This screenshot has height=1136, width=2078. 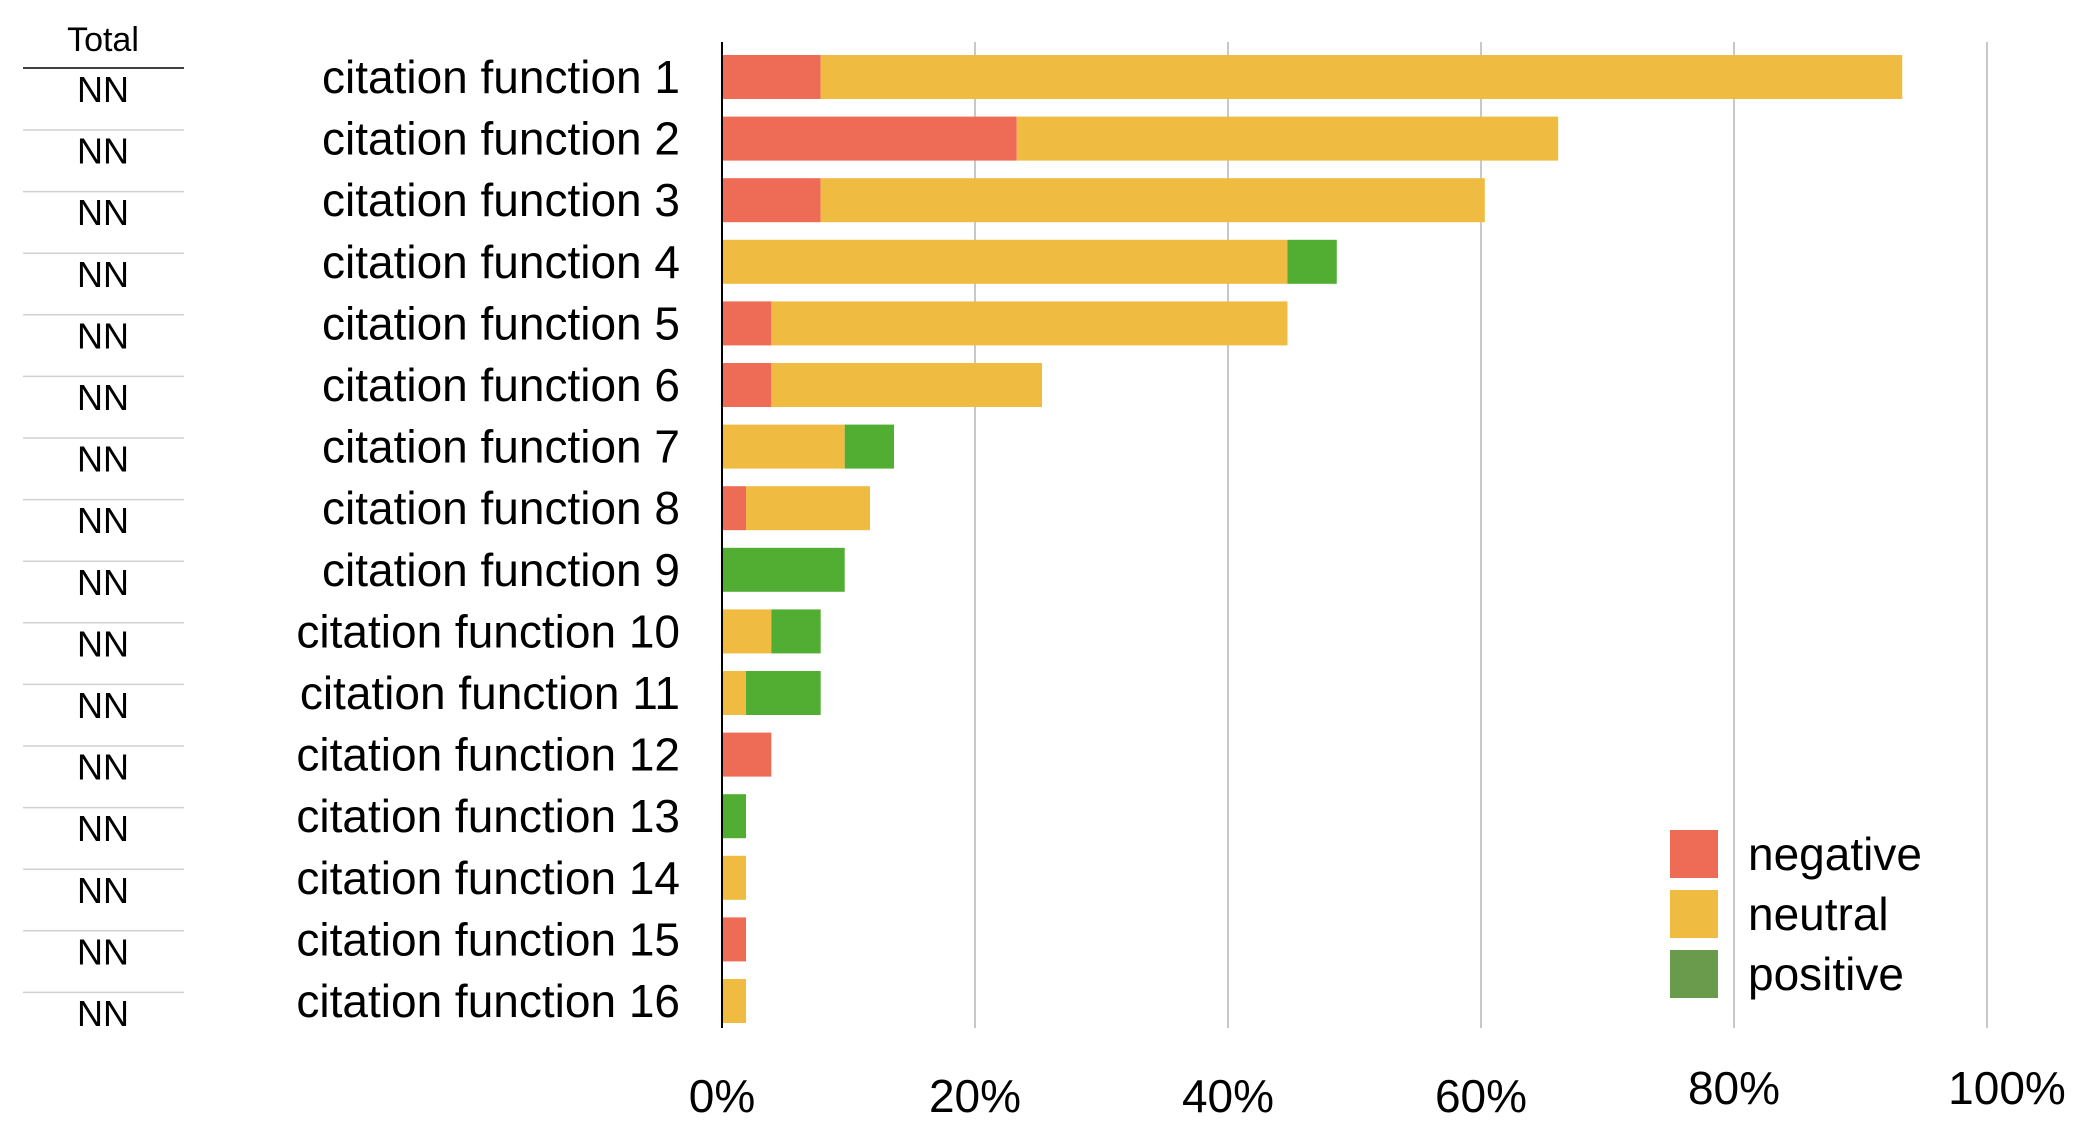 What do you see at coordinates (1377, 1092) in the screenshot?
I see `x-tick-labels: 0% 20% 40% 60% 80% 100%` at bounding box center [1377, 1092].